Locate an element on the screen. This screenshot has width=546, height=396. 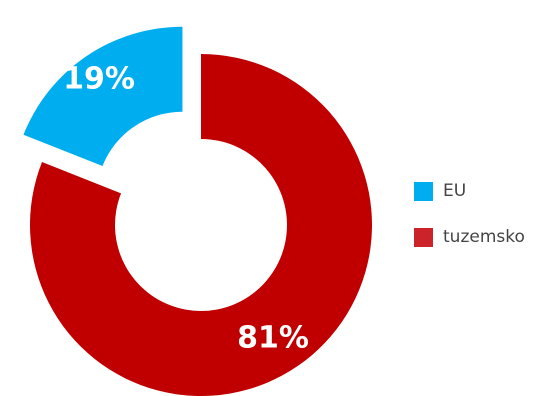
legend-label-tuzemsko: tuzemsko is located at coordinates (484, 237).